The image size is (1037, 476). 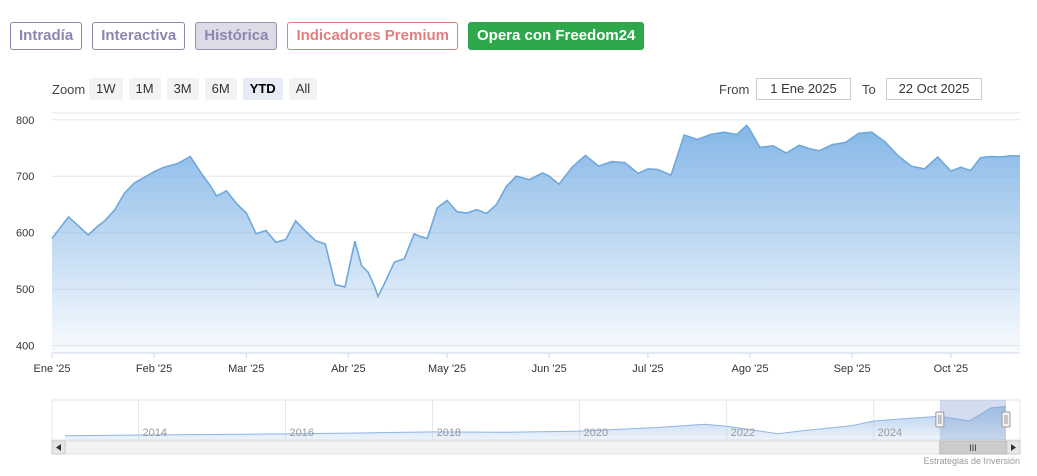 What do you see at coordinates (447, 369) in the screenshot?
I see `x-tick-label: May '25` at bounding box center [447, 369].